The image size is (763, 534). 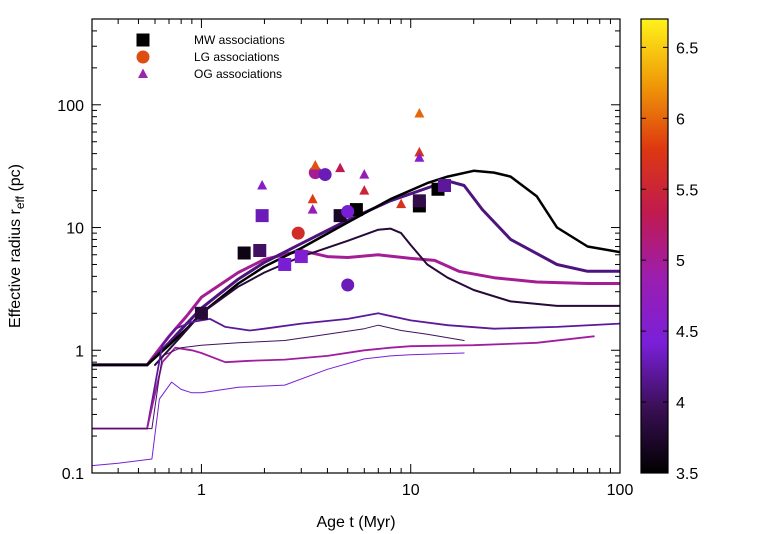 I want to click on y-tick-label: 1, so click(x=79, y=351).